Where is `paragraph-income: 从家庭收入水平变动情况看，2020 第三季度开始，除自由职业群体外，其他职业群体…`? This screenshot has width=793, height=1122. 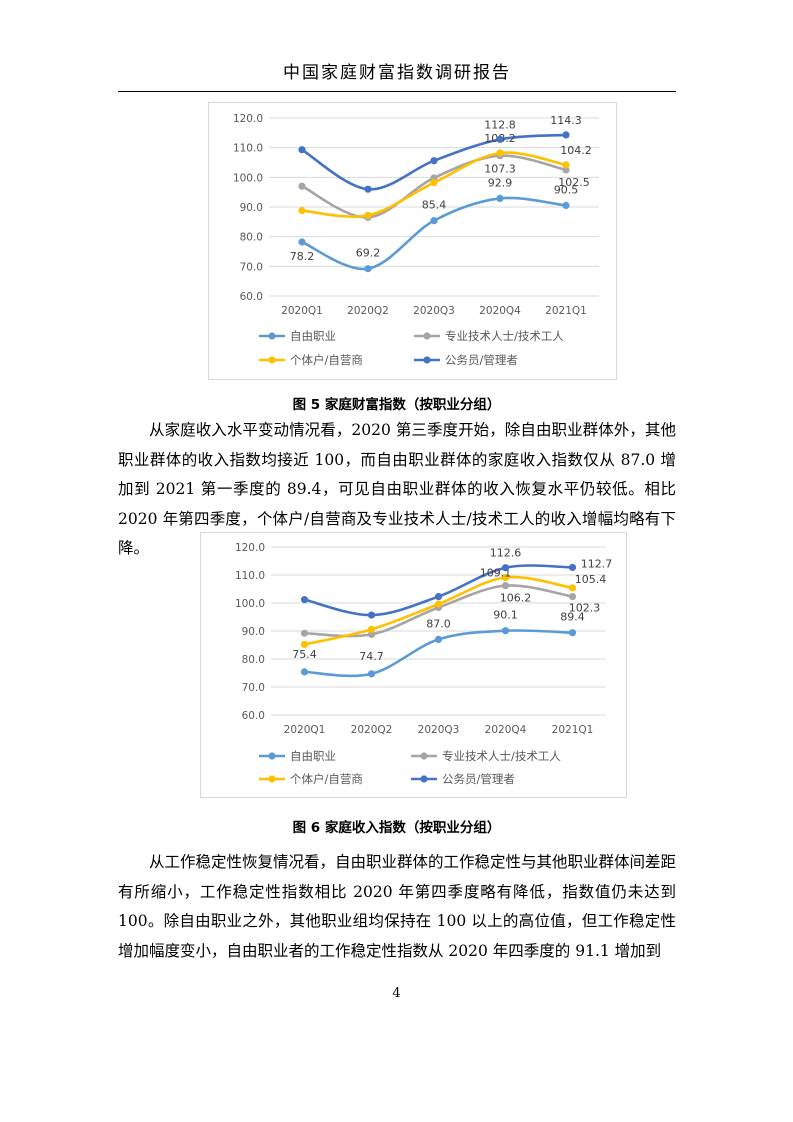 paragraph-income: 从家庭收入水平变动情况看，2020 第三季度开始，除自由职业群体外，其他职业群体… is located at coordinates (397, 489).